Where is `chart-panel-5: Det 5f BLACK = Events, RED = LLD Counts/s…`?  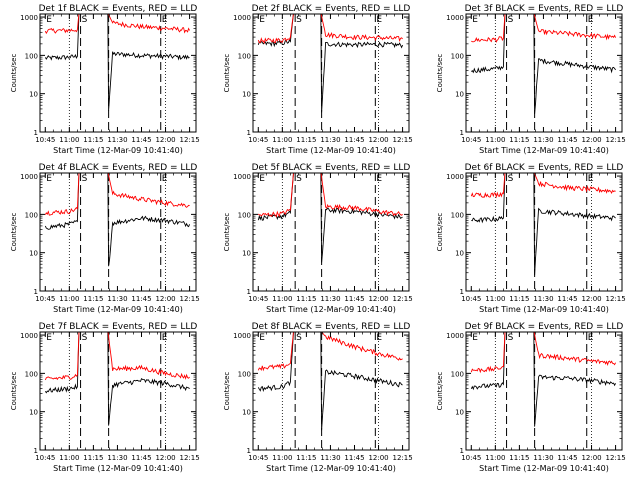 chart-panel-5: Det 5f BLACK = Events, RED = LLD Counts/s… is located at coordinates (318, 238).